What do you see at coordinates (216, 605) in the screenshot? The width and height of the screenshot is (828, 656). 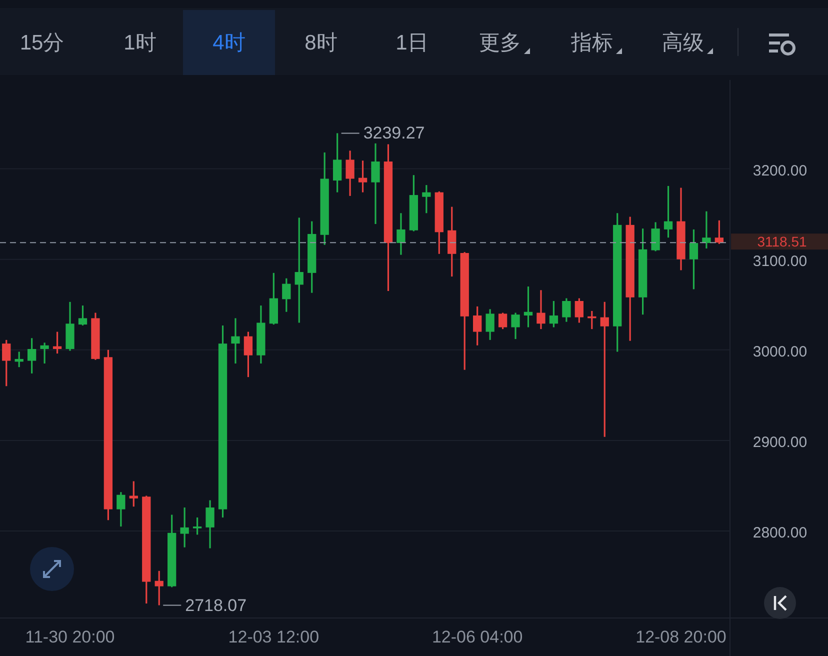 I see `annotation: 2718.07` at bounding box center [216, 605].